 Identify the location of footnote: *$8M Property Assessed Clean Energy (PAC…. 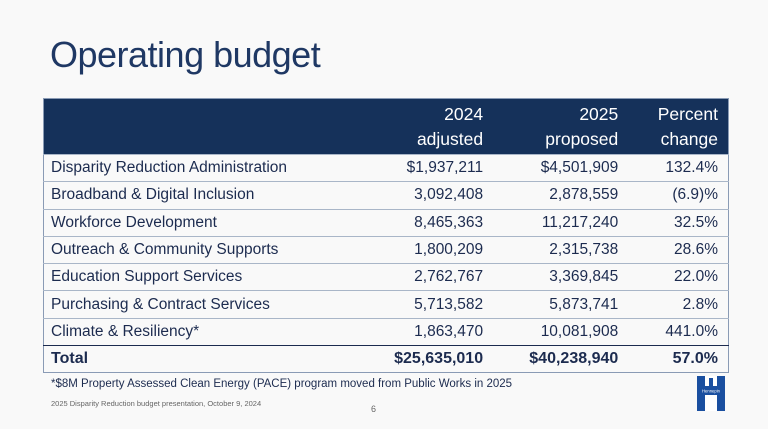
(282, 384).